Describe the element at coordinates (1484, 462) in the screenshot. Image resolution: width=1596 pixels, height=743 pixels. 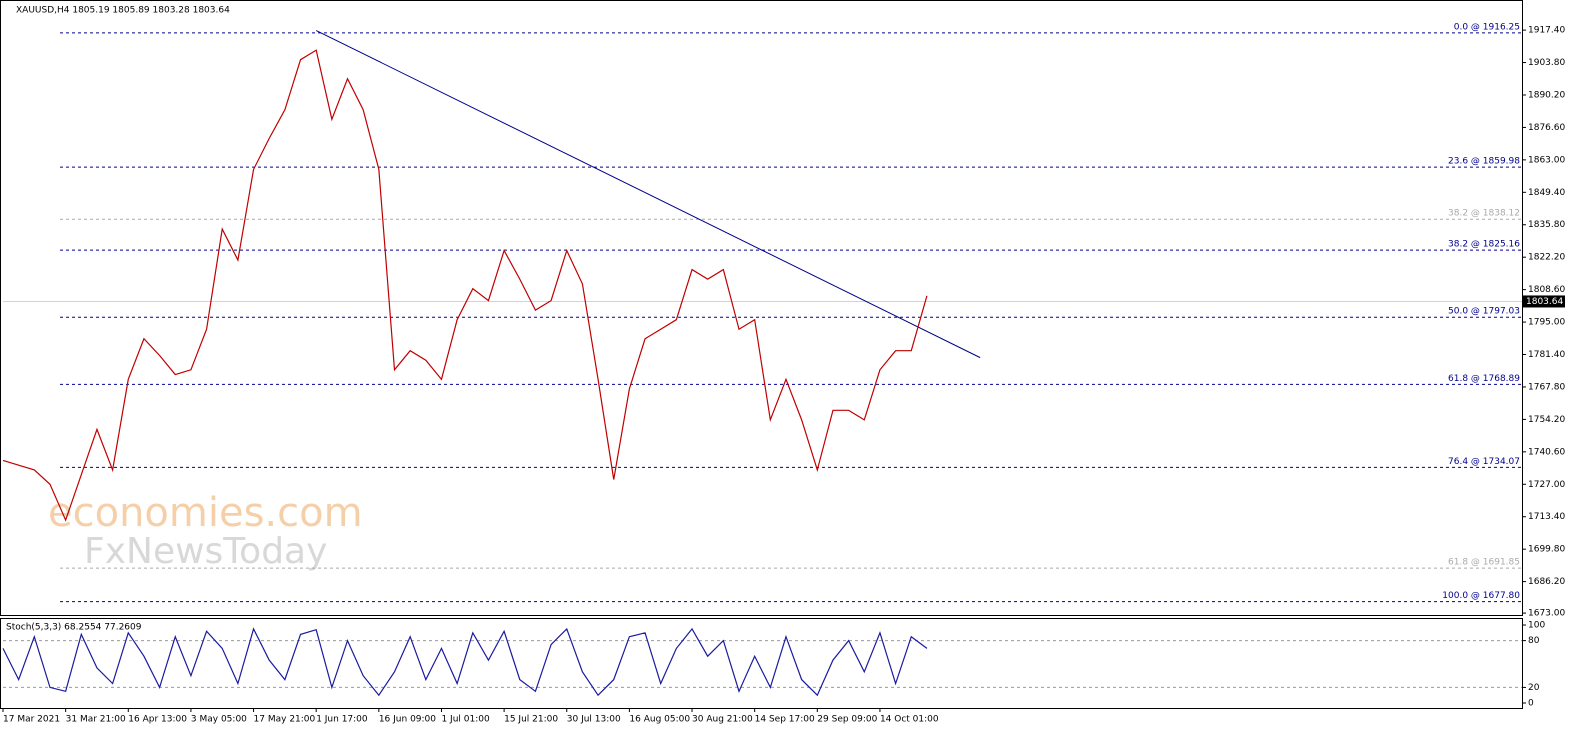
I see `fib-label: 76.4 @ 1734.07` at that location.